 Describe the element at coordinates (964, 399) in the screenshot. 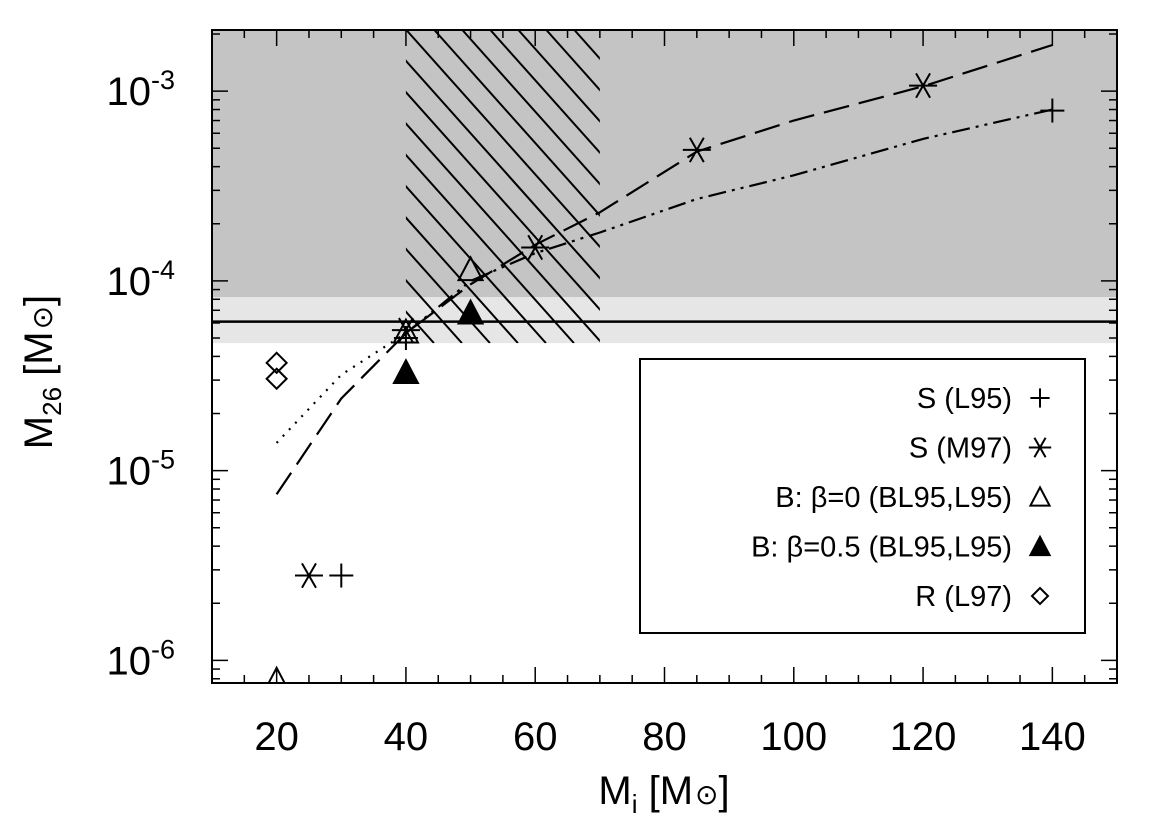

I see `legend-label: S (L95)` at that location.